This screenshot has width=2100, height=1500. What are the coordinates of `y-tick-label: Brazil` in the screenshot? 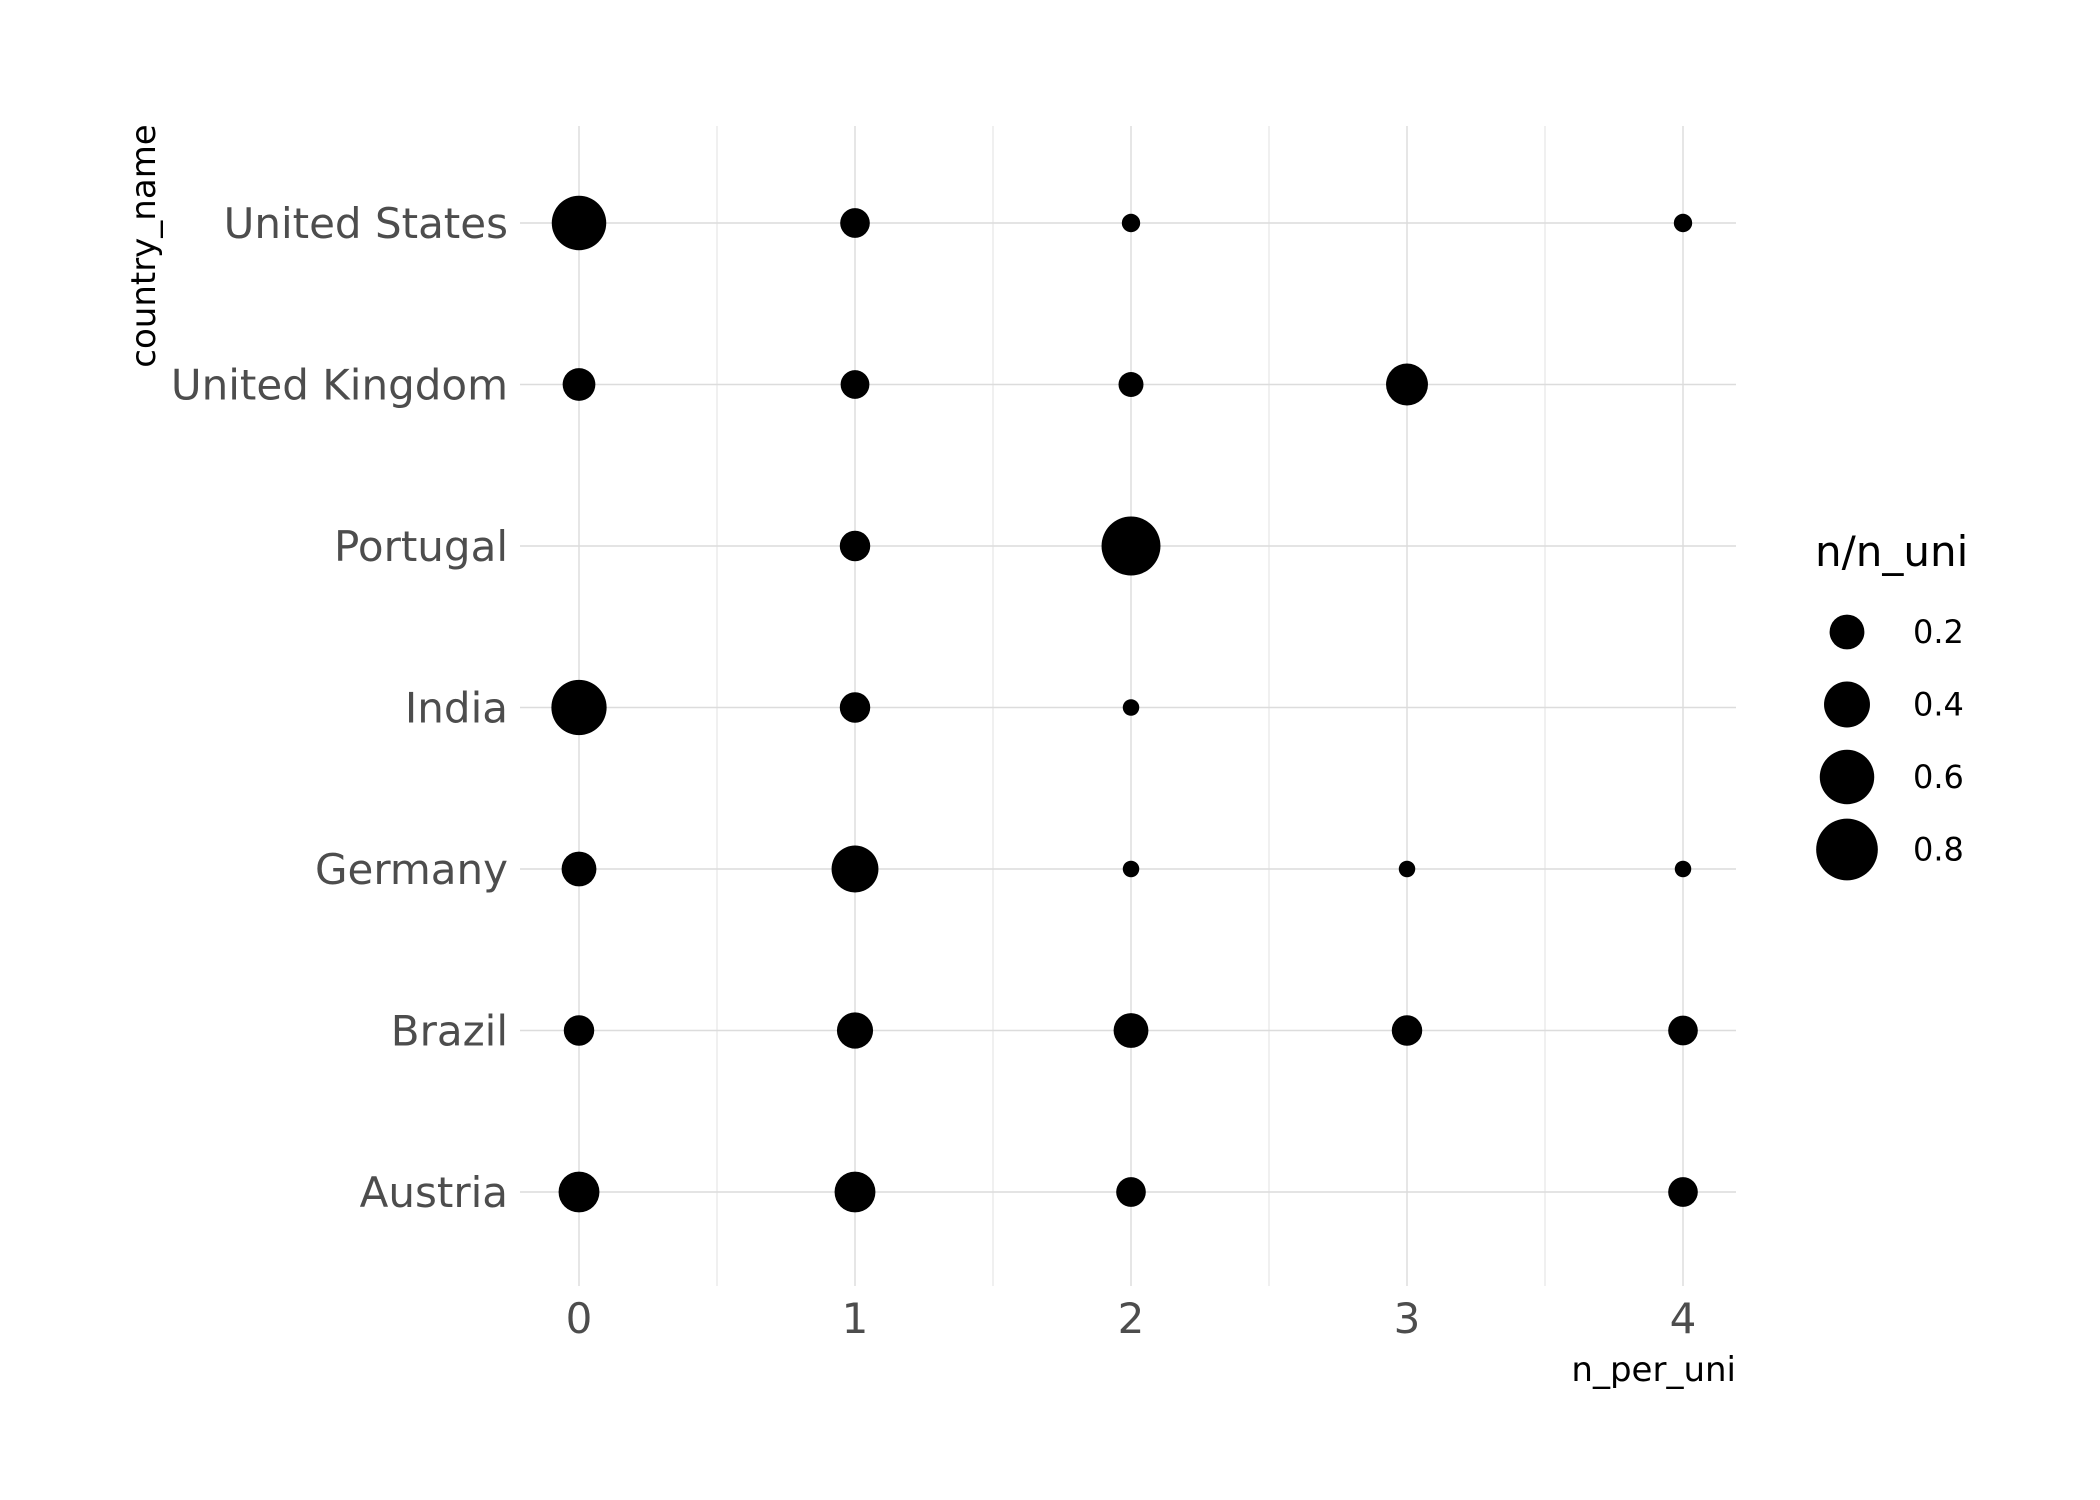 It's located at (449, 1031).